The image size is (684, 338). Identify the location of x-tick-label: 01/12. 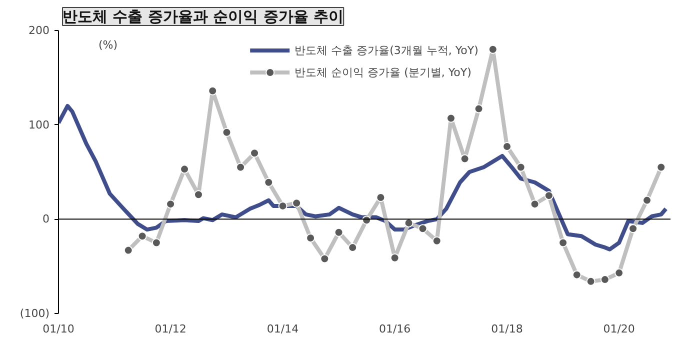
(170, 329).